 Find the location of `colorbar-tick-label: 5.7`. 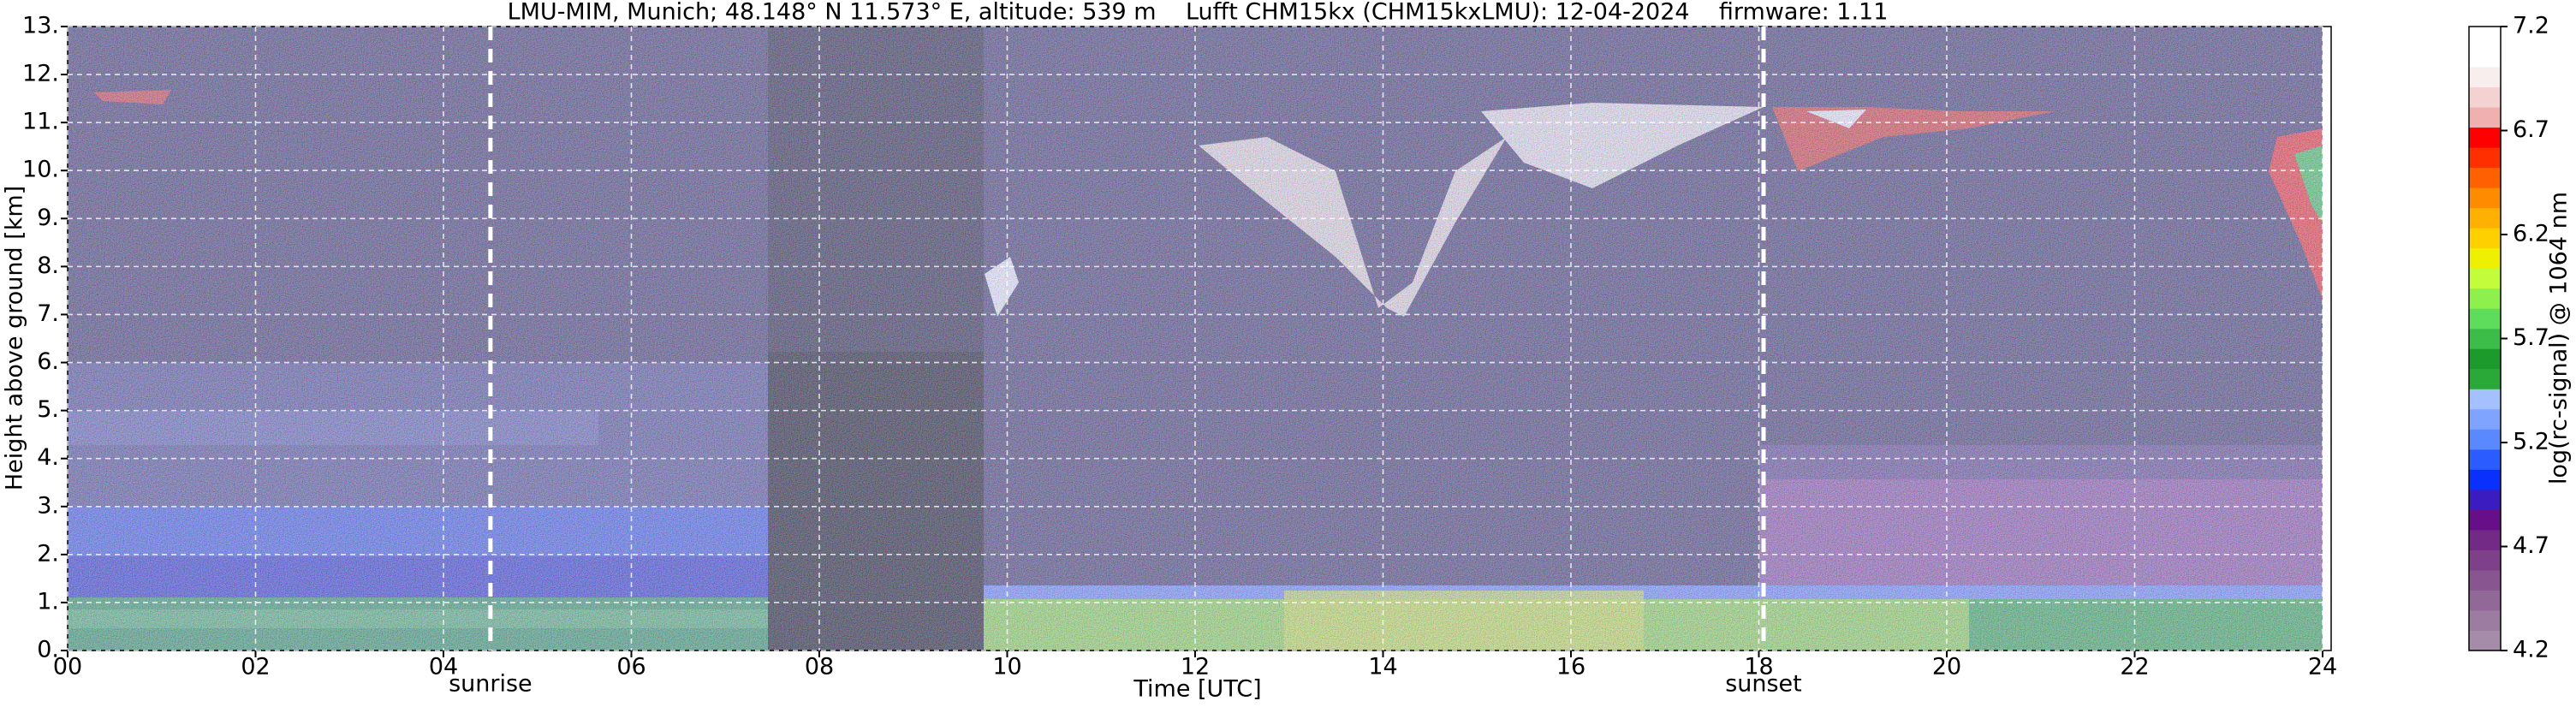

colorbar-tick-label: 5.7 is located at coordinates (2531, 337).